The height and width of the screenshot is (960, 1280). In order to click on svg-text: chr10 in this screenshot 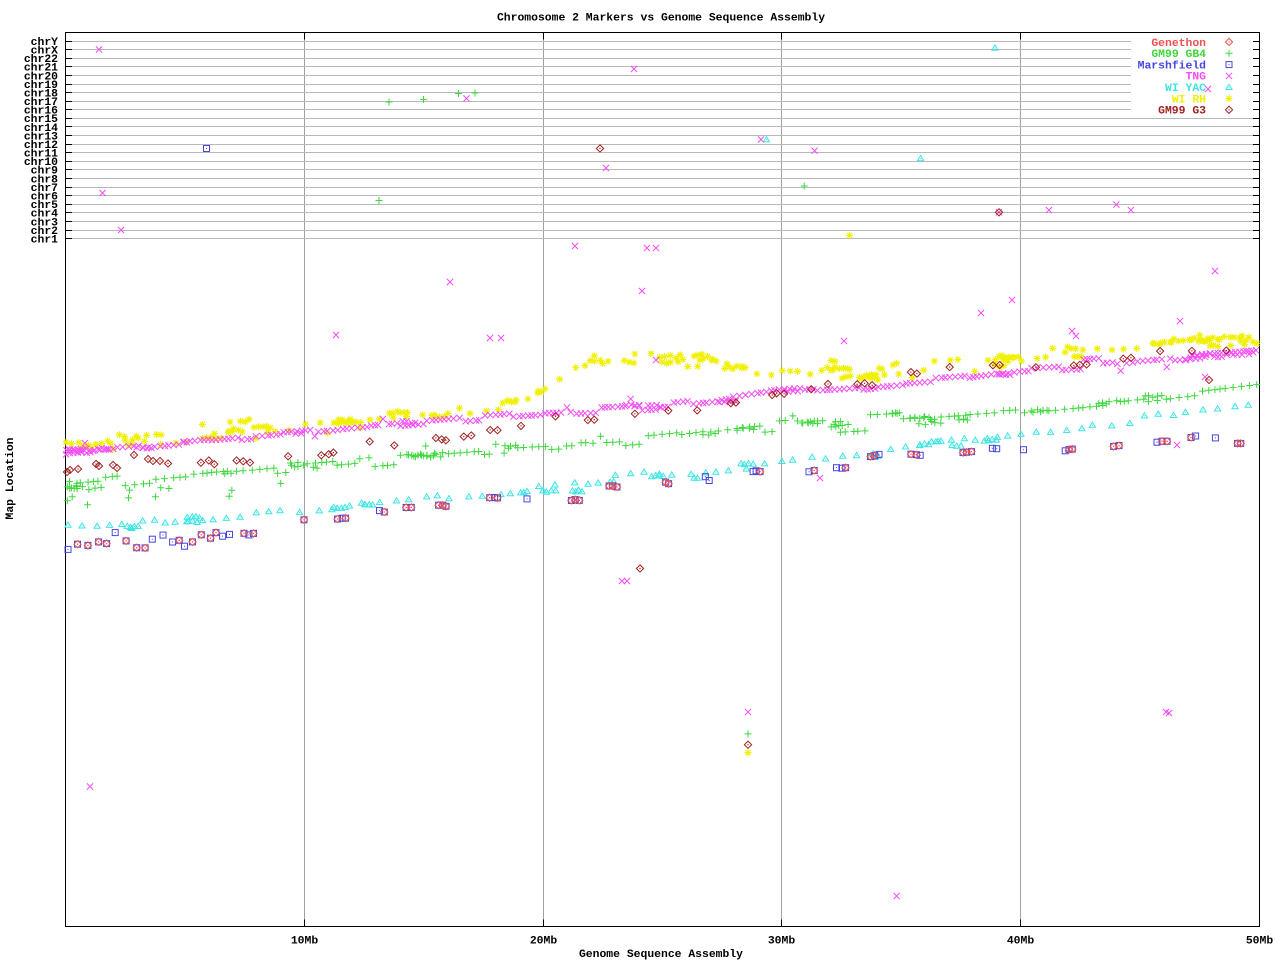, I will do `click(41, 163)`.